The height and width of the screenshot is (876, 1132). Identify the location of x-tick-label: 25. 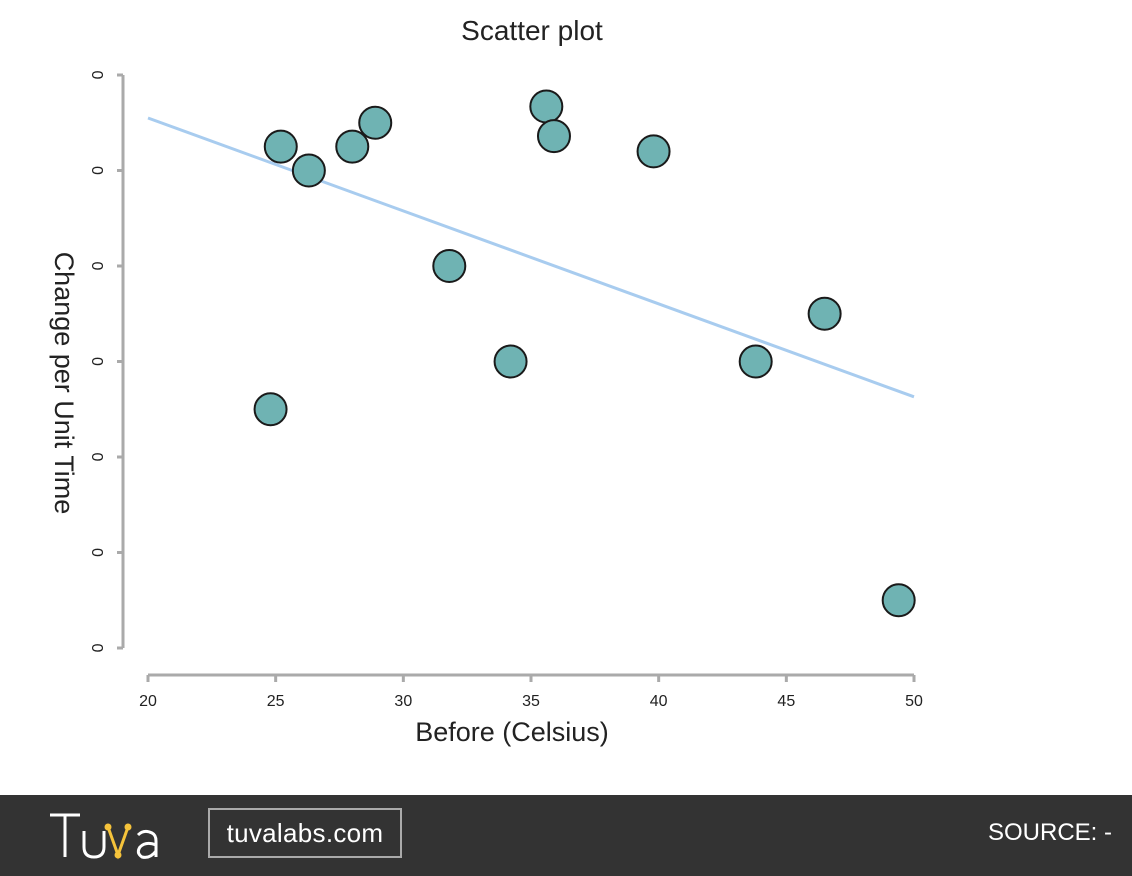
(276, 701).